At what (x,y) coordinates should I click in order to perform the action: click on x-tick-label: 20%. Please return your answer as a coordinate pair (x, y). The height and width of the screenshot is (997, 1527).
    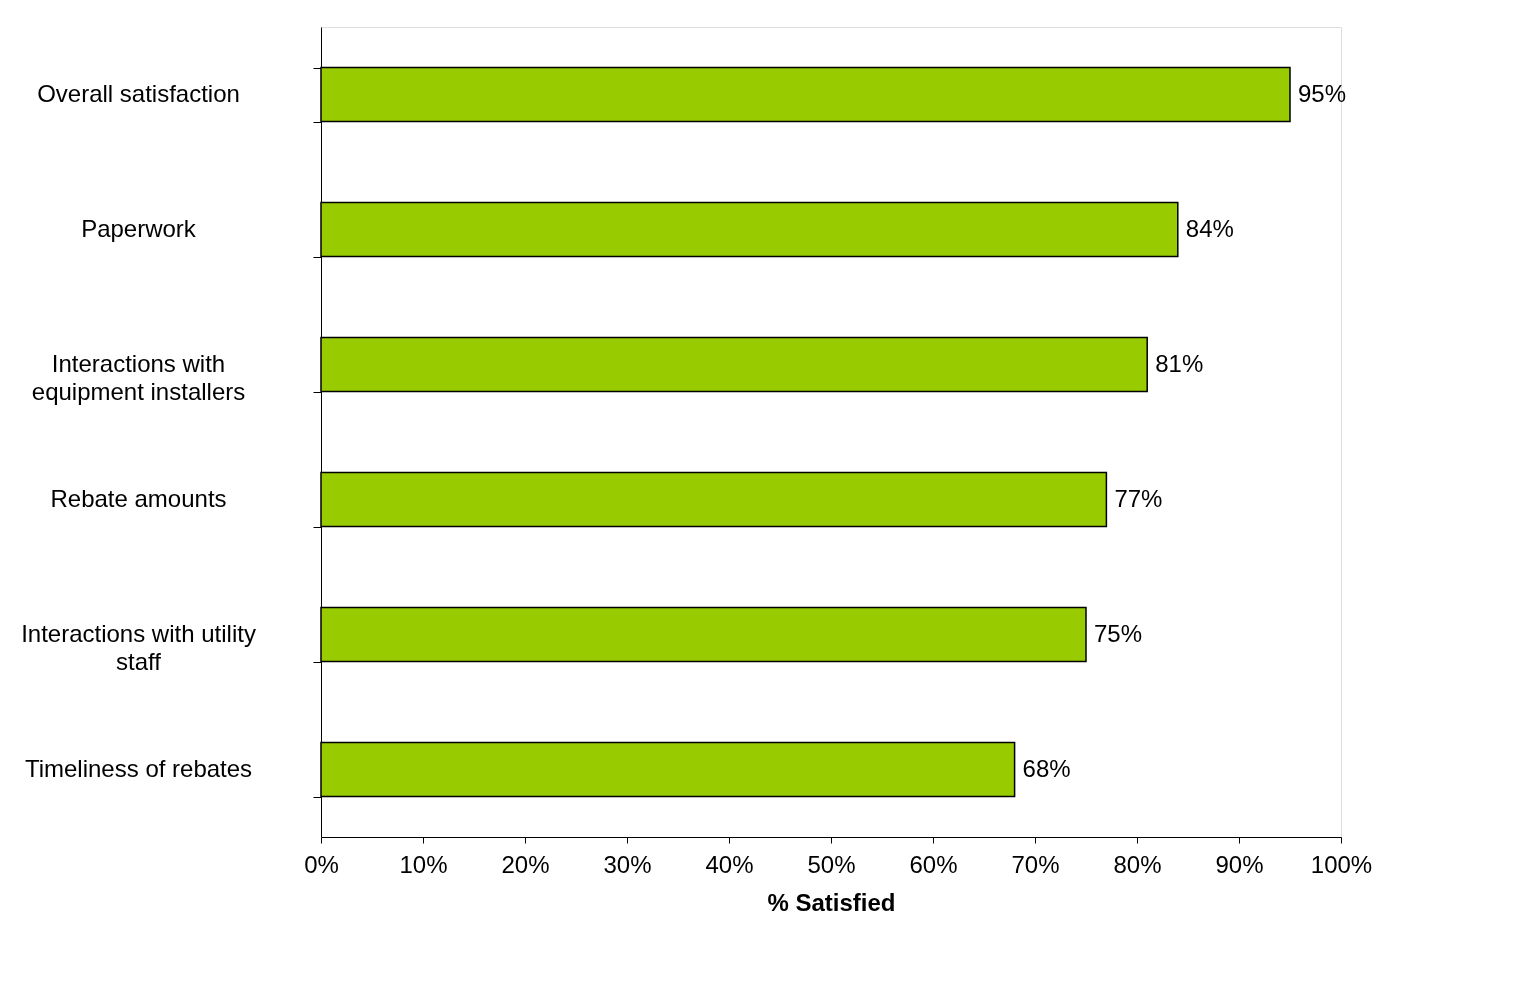
    Looking at the image, I should click on (525, 864).